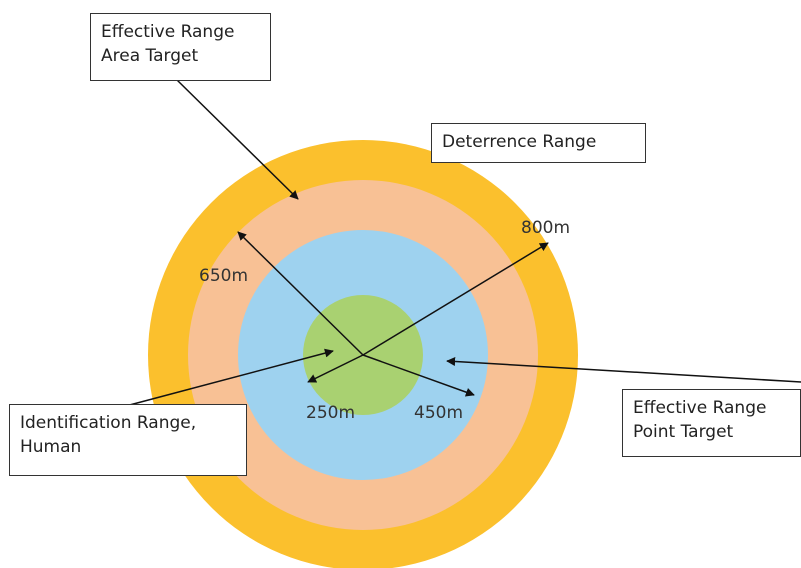 The width and height of the screenshot is (801, 568). What do you see at coordinates (180, 47) in the screenshot?
I see `effective-range-area-target-label: Effective Range Area Target` at bounding box center [180, 47].